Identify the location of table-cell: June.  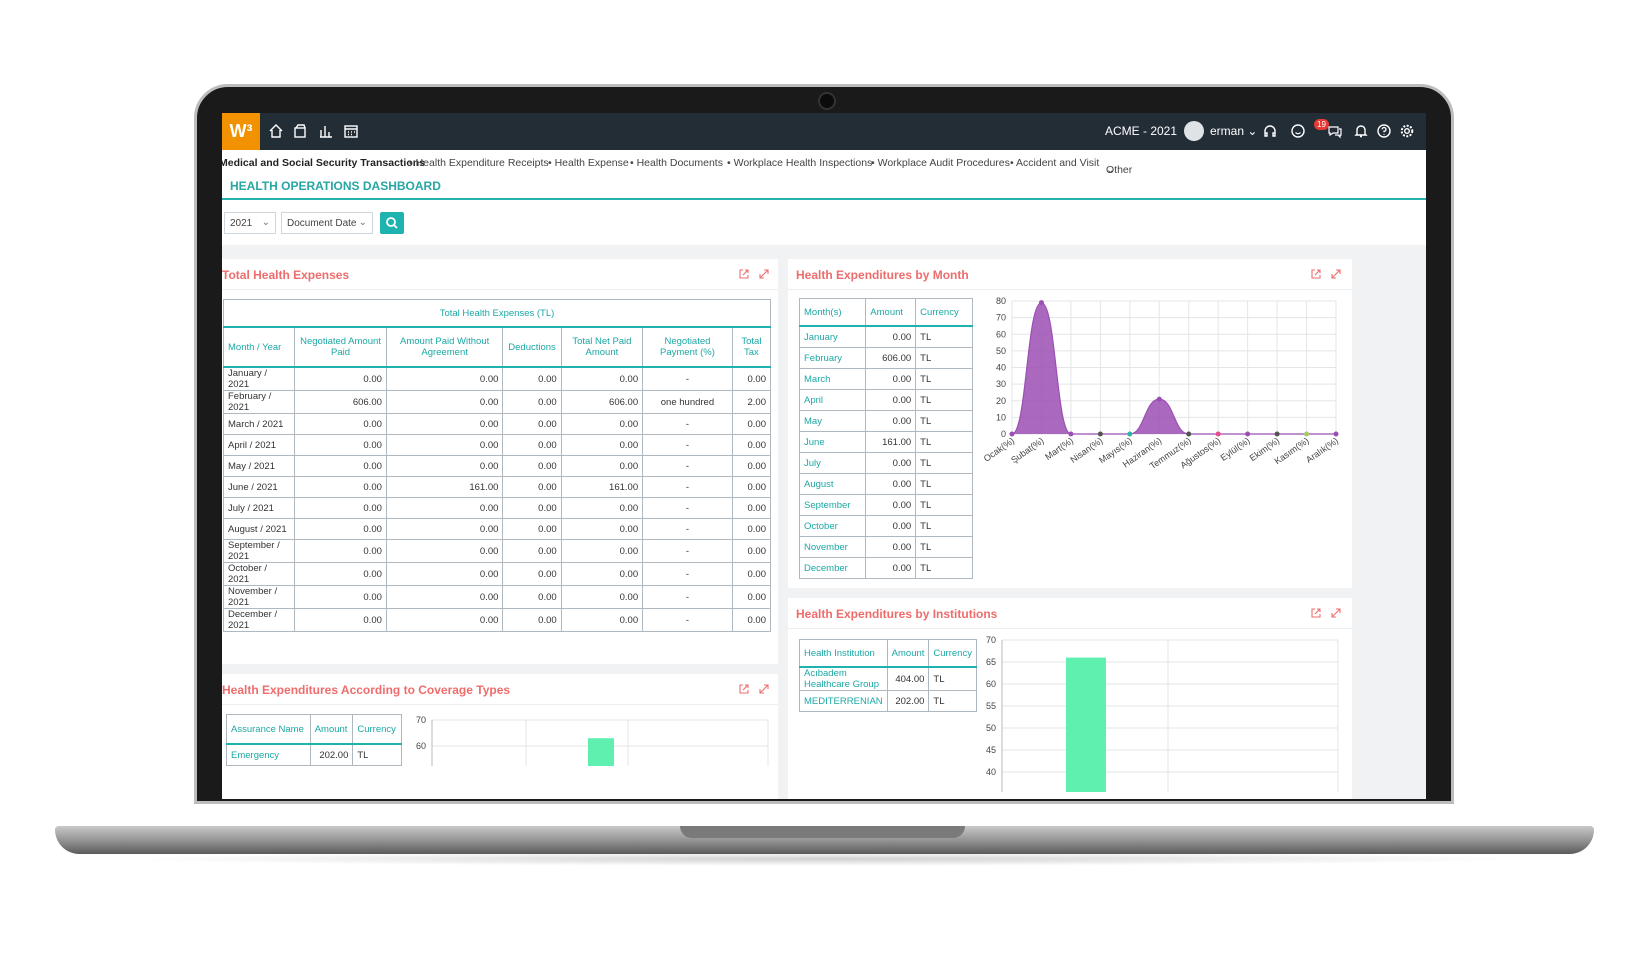
(832, 442).